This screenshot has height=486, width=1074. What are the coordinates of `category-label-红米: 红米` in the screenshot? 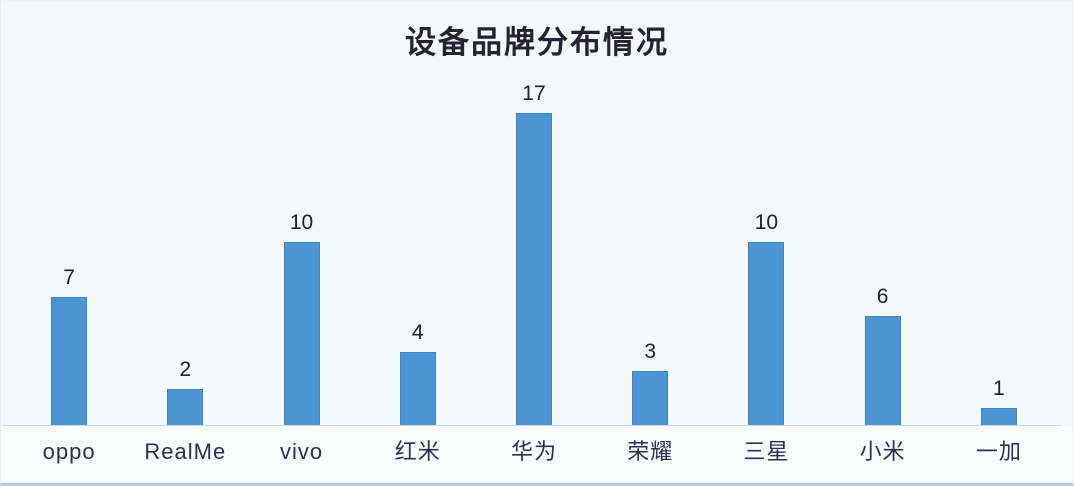 It's located at (417, 451).